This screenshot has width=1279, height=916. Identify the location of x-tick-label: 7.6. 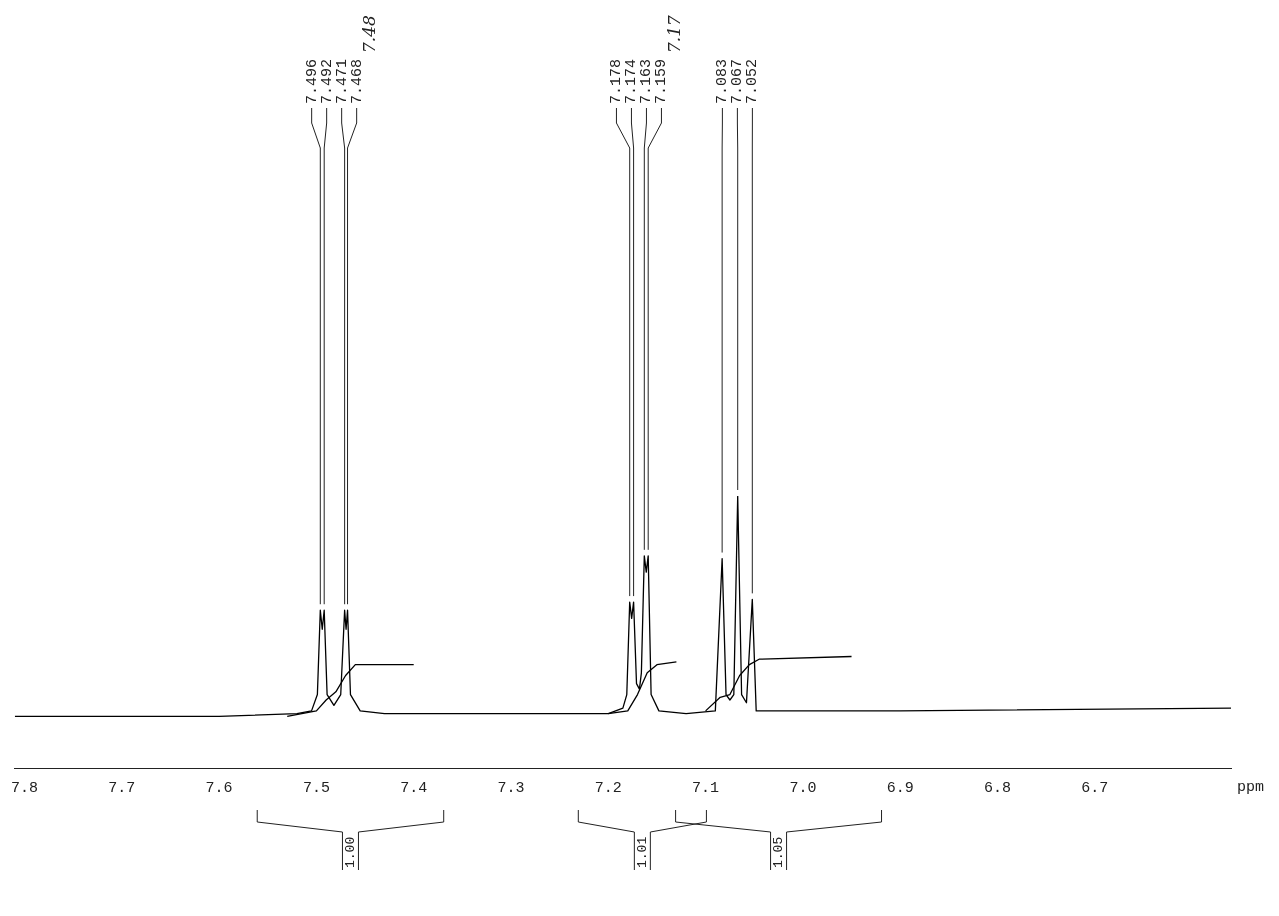
(219, 788).